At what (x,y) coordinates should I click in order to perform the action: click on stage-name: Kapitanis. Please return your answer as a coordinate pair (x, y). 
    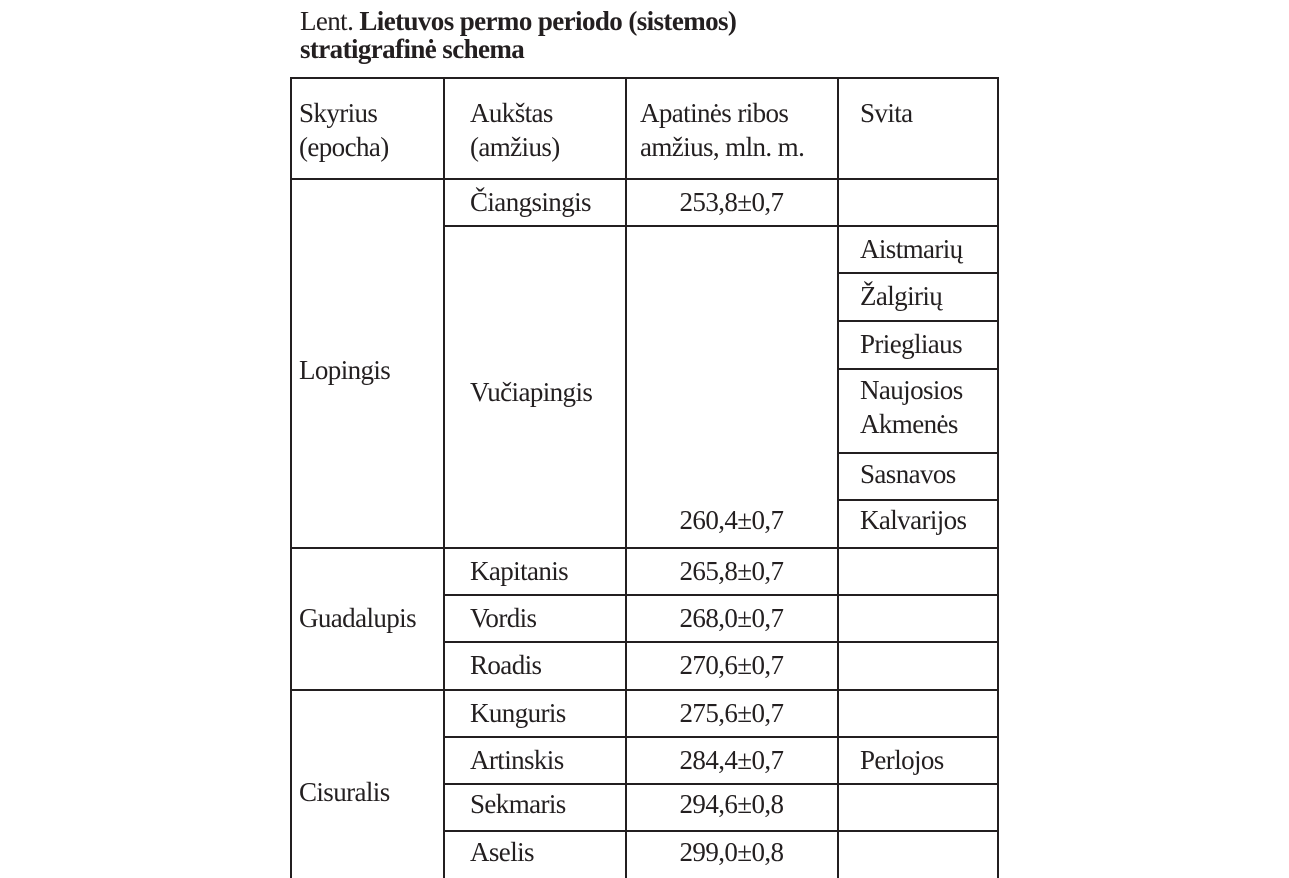
    Looking at the image, I should click on (519, 571).